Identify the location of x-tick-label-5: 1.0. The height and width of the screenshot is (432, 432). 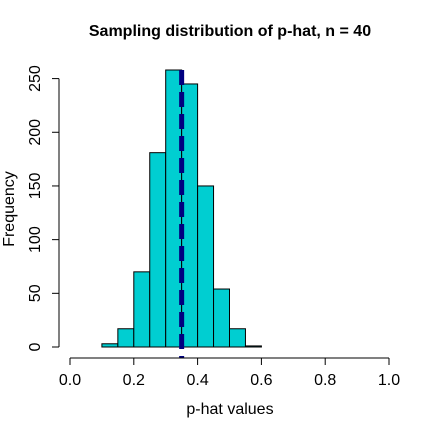
(389, 380).